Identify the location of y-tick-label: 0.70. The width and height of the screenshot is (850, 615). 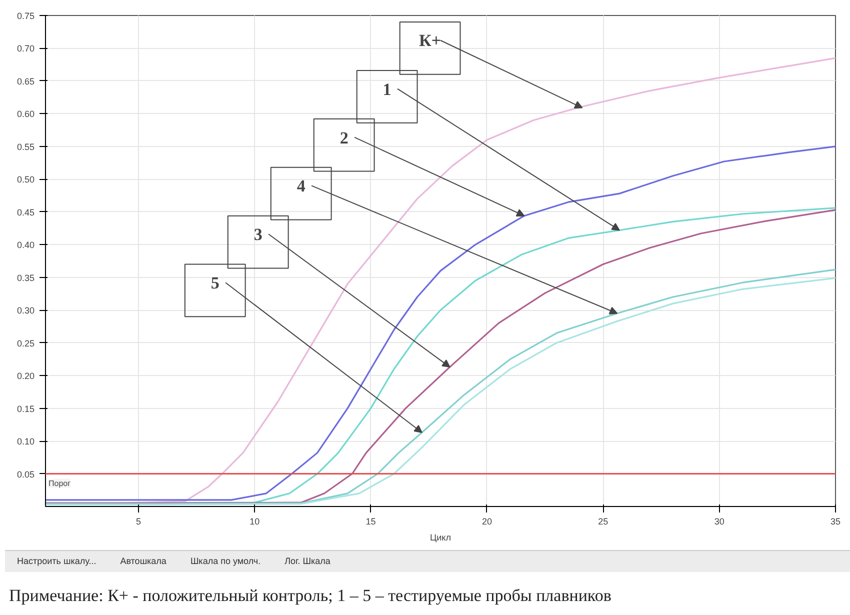
(25, 49).